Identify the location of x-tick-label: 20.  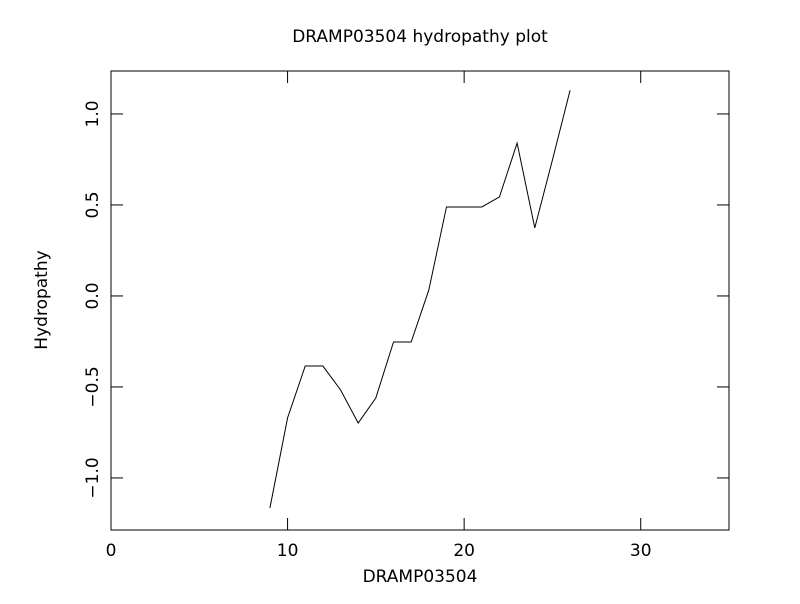
(464, 551).